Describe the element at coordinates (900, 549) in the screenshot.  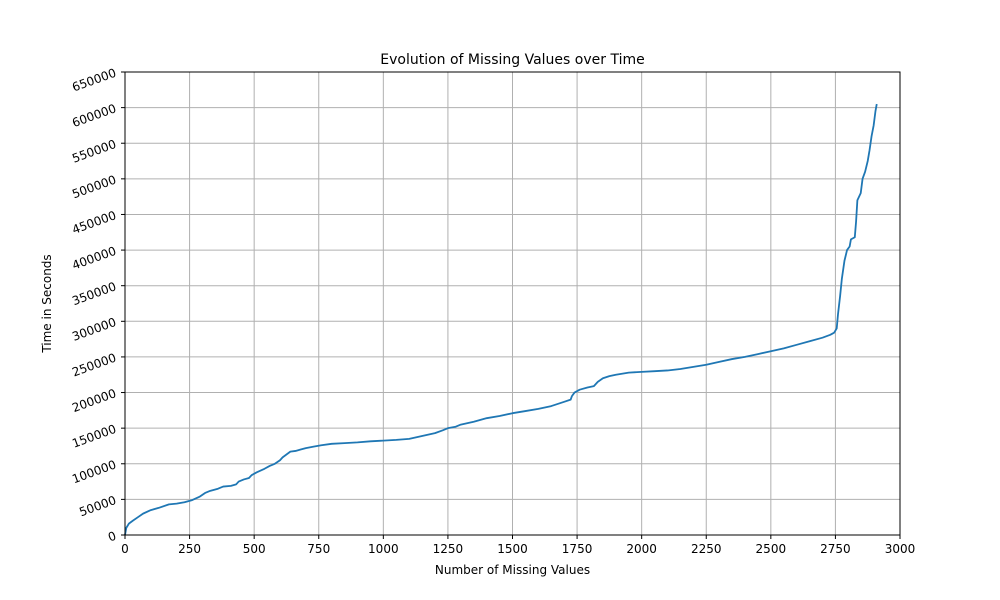
I see `x-tick-label: 3000` at that location.